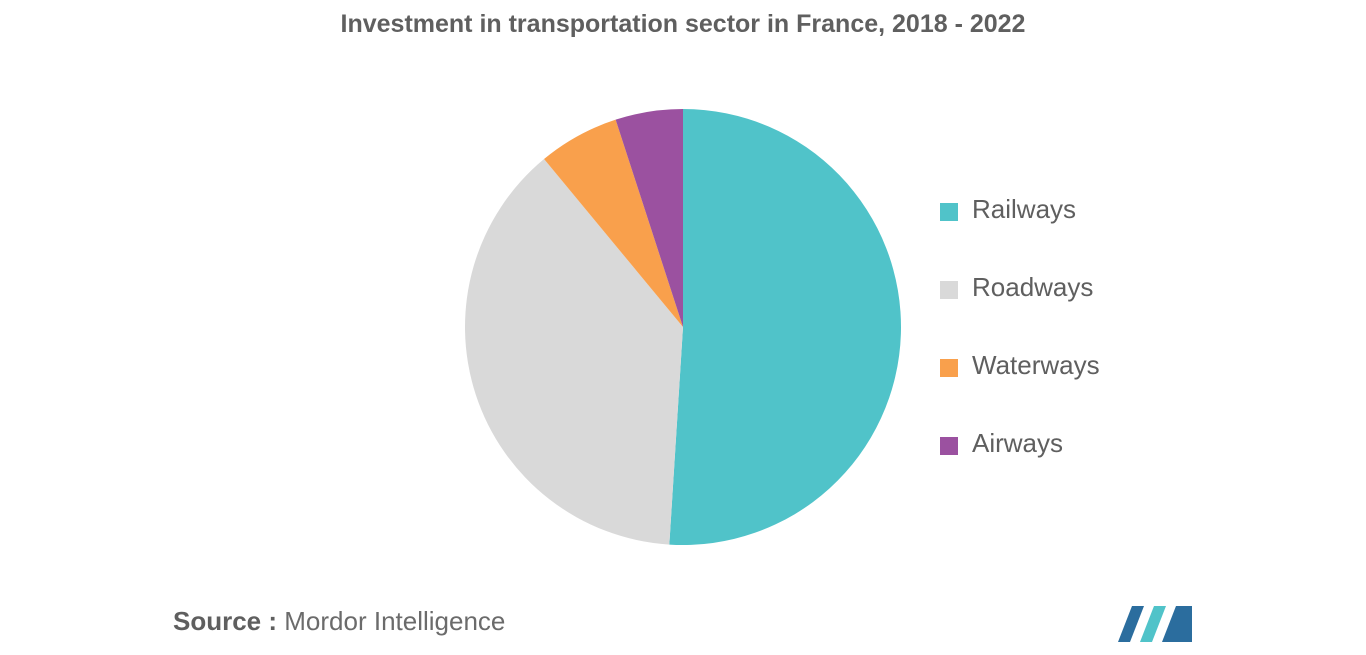  What do you see at coordinates (949, 212) in the screenshot?
I see `legend-swatch-railways` at bounding box center [949, 212].